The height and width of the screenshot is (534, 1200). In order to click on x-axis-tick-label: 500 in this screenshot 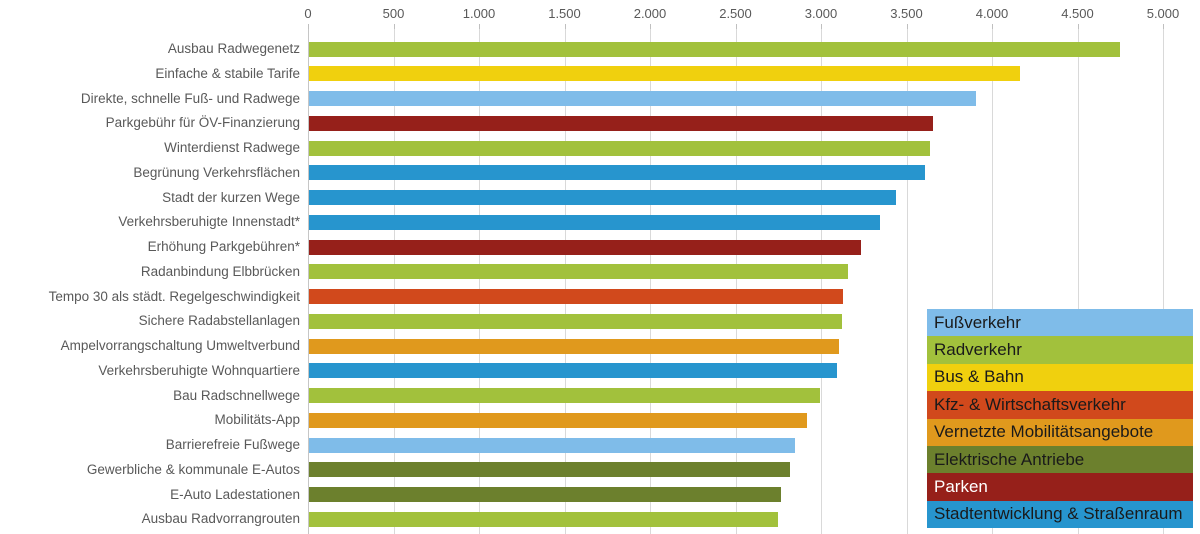, I will do `click(393, 13)`.